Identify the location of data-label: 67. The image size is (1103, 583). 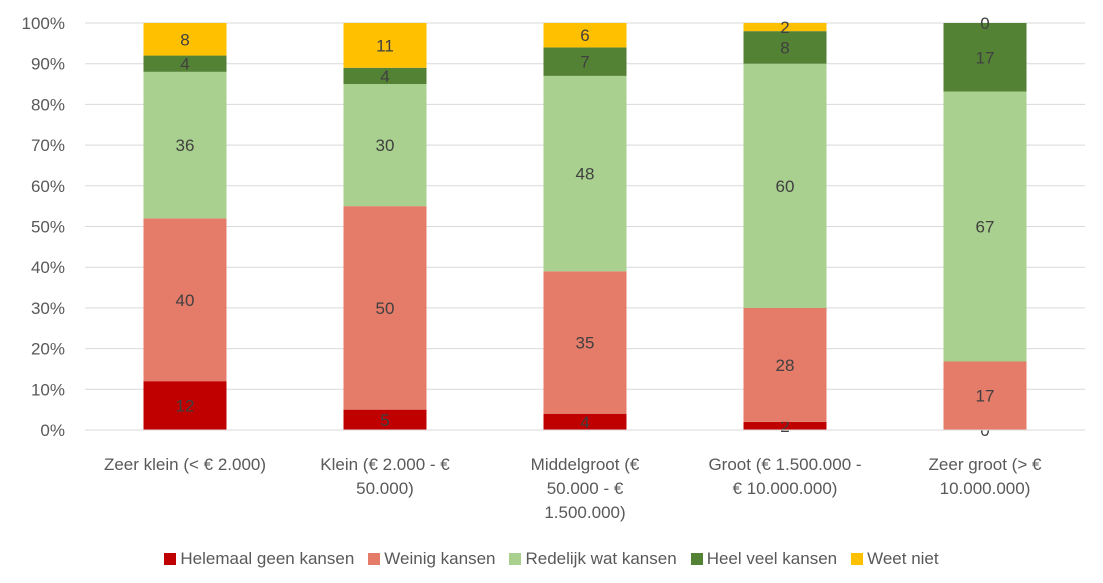
(985, 227).